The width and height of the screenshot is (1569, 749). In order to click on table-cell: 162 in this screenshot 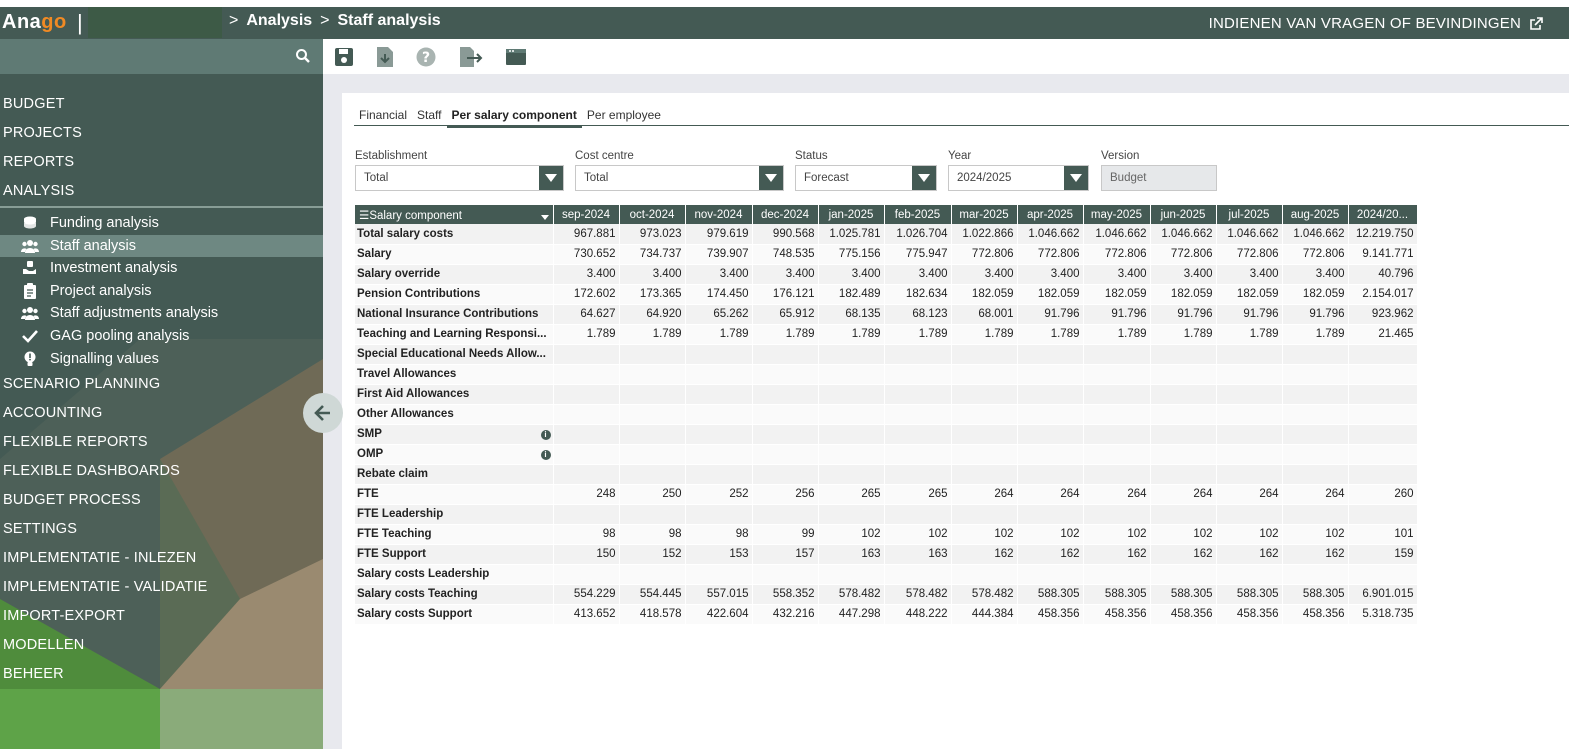, I will do `click(1117, 554)`.